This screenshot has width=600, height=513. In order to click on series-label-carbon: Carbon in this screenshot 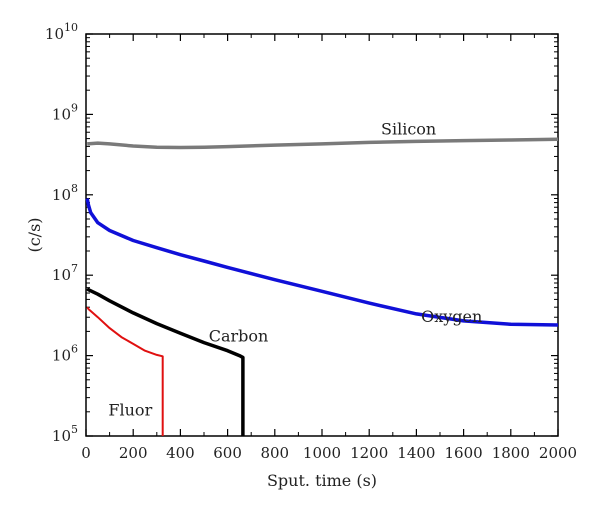, I will do `click(239, 335)`.